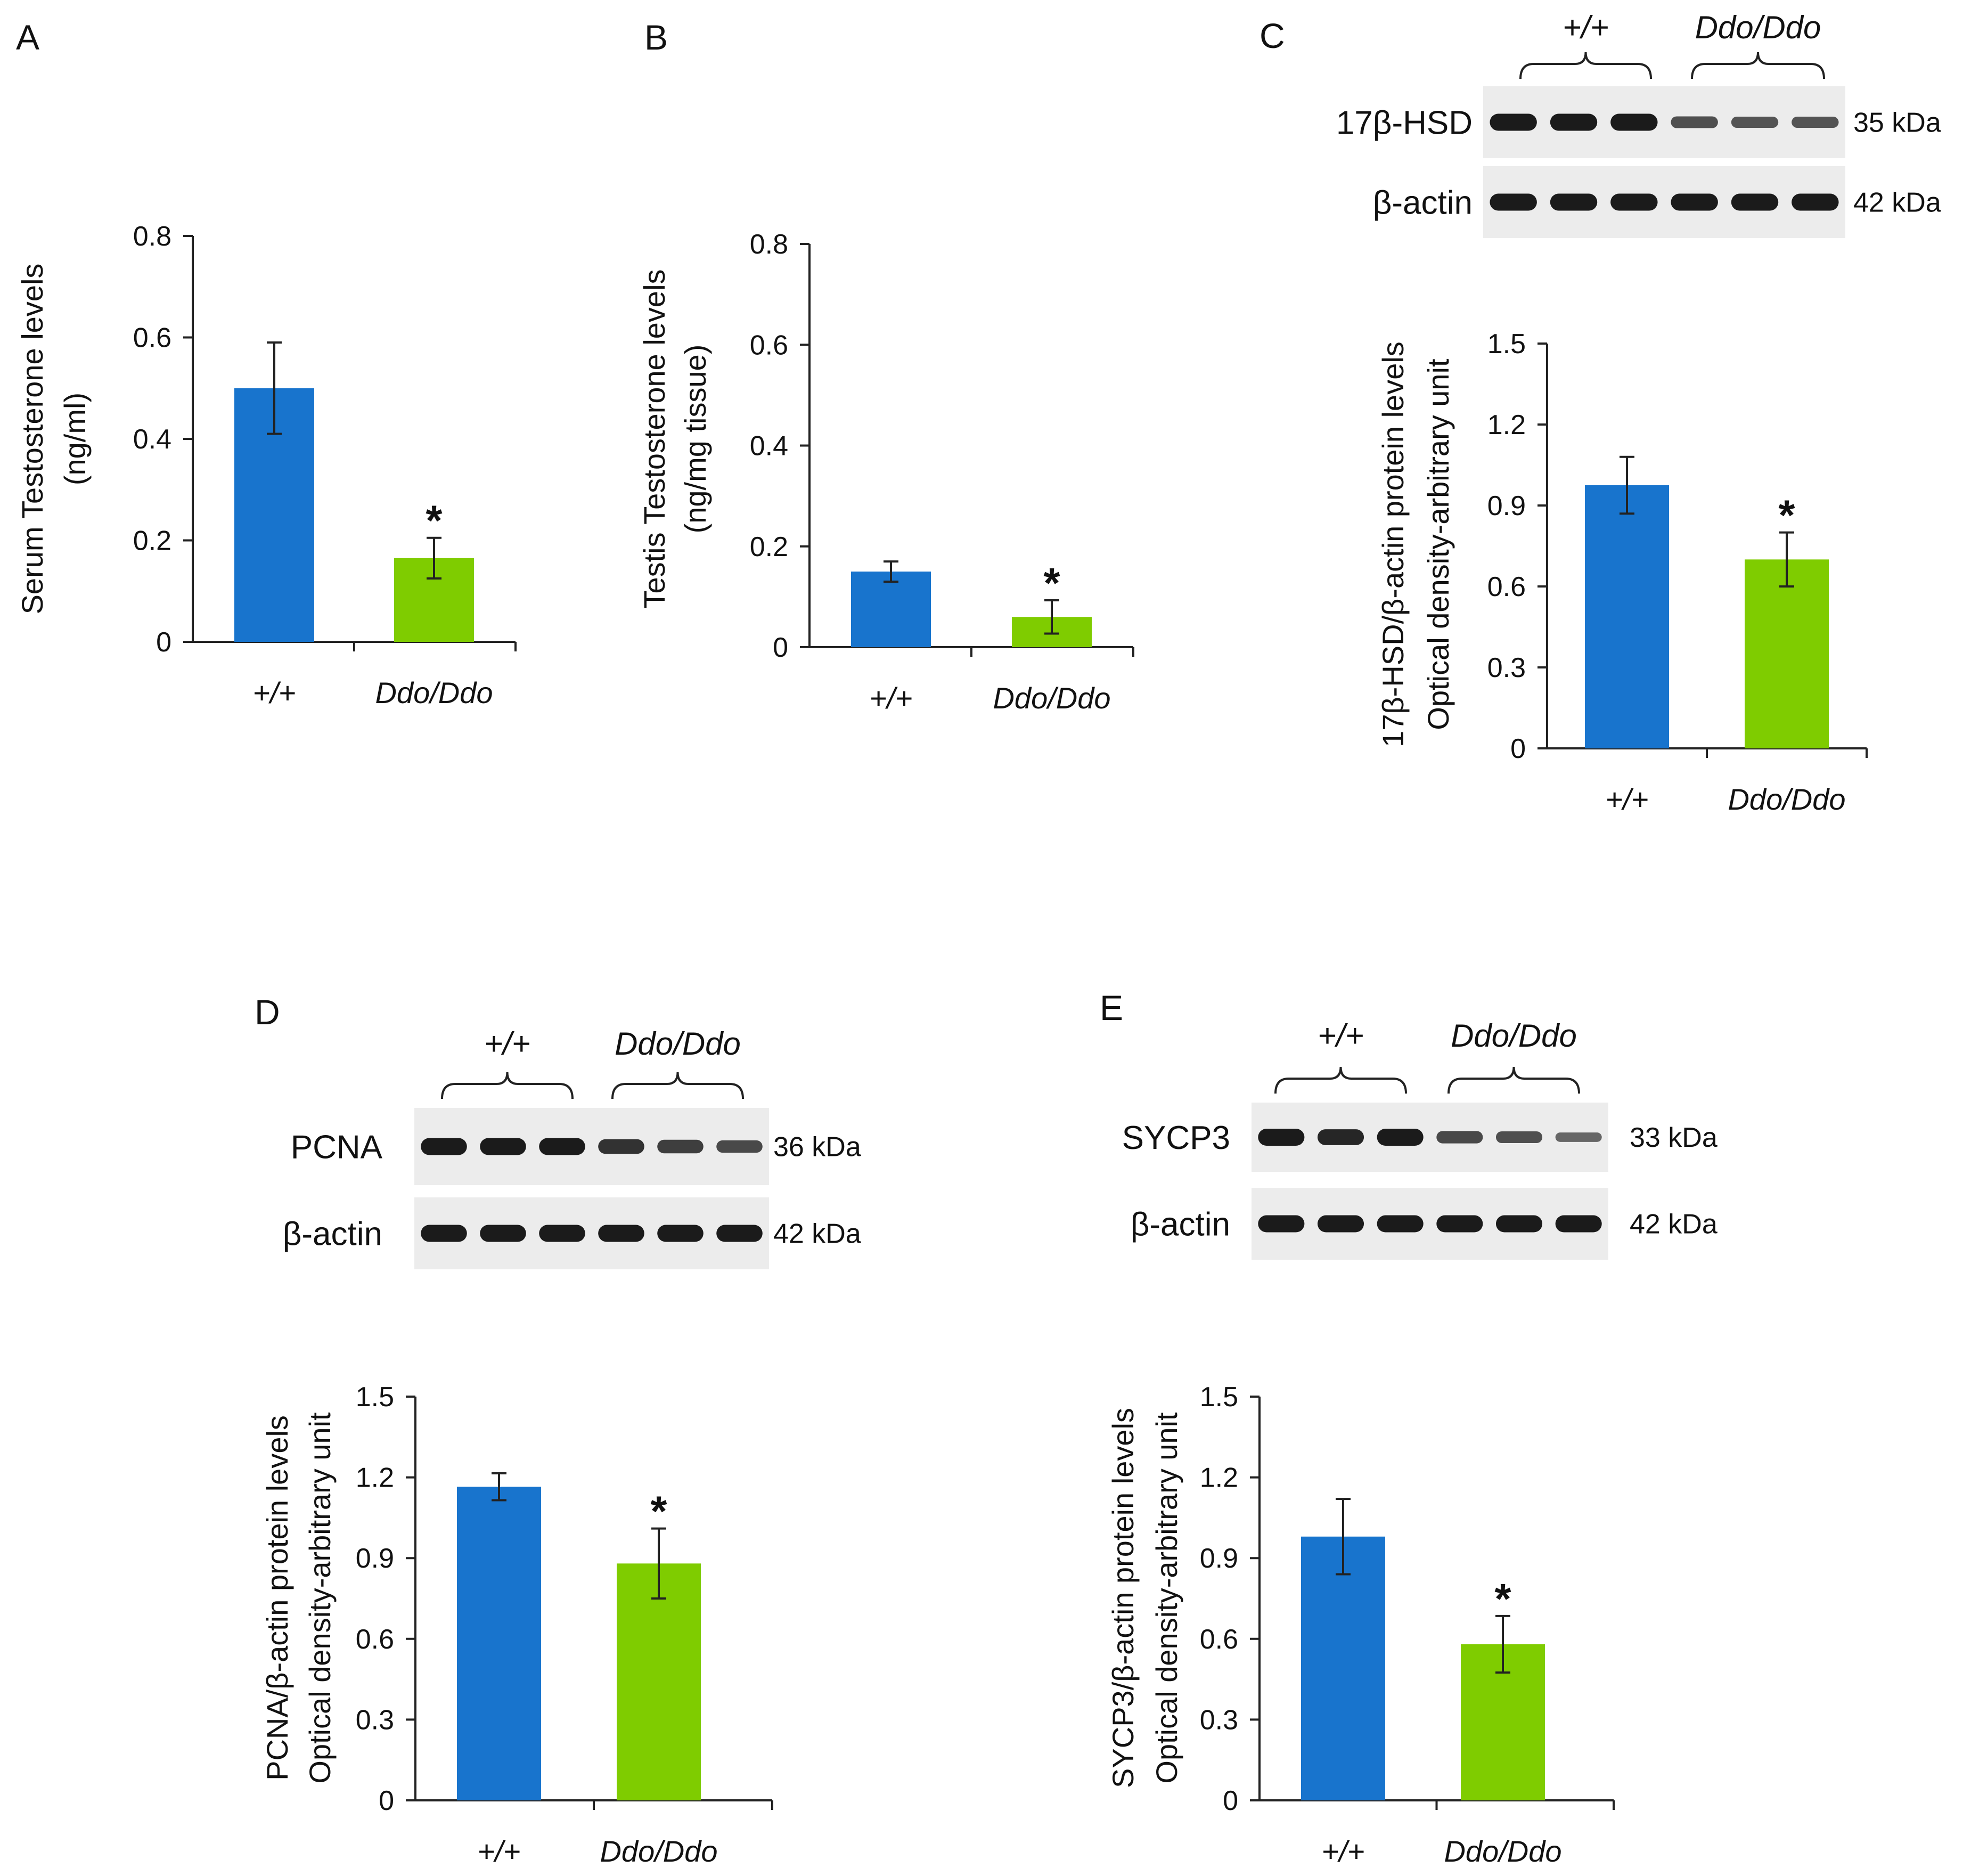 Image resolution: width=1971 pixels, height=1876 pixels. I want to click on y-tick-label: 0.2, so click(769, 547).